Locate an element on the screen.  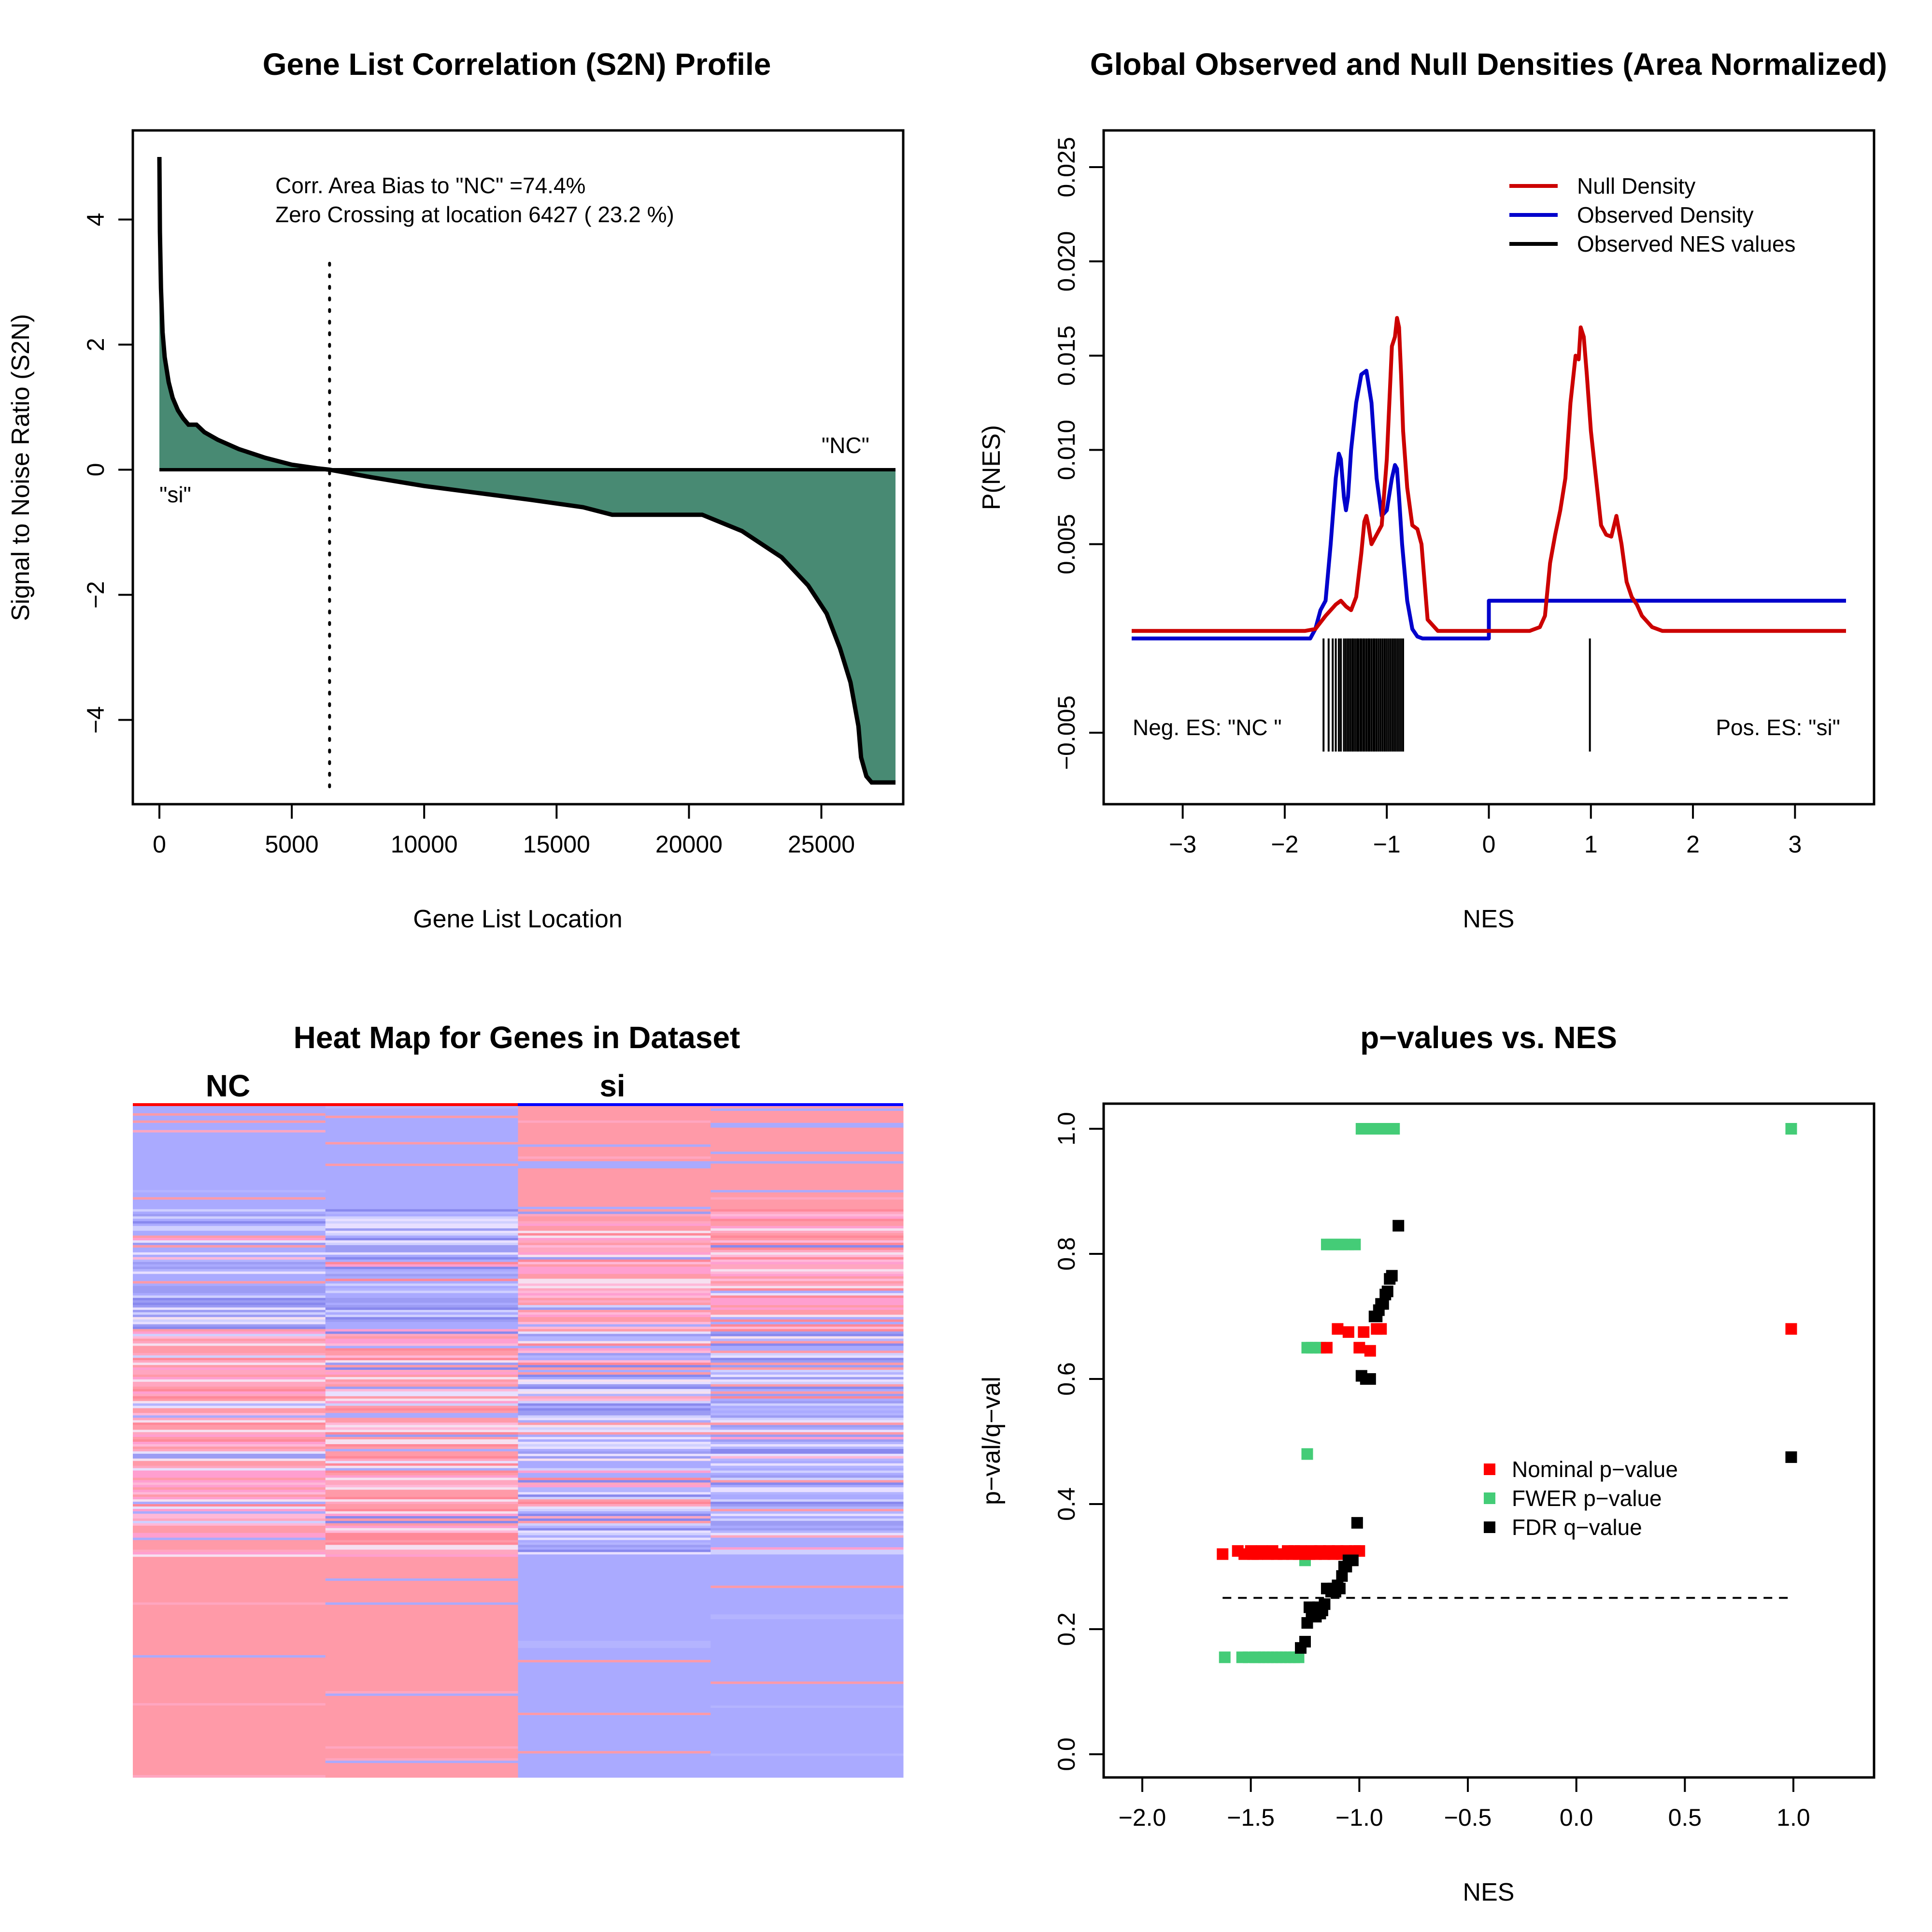
density-ytick-label: 0.010 is located at coordinates (1066, 450).